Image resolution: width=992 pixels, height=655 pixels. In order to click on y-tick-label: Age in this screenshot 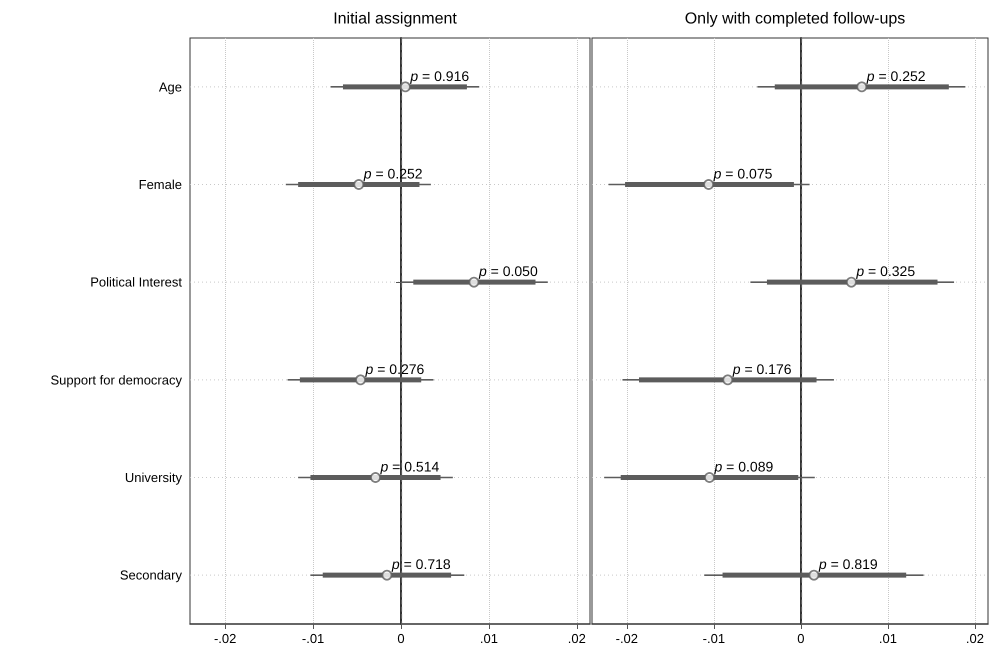, I will do `click(170, 86)`.